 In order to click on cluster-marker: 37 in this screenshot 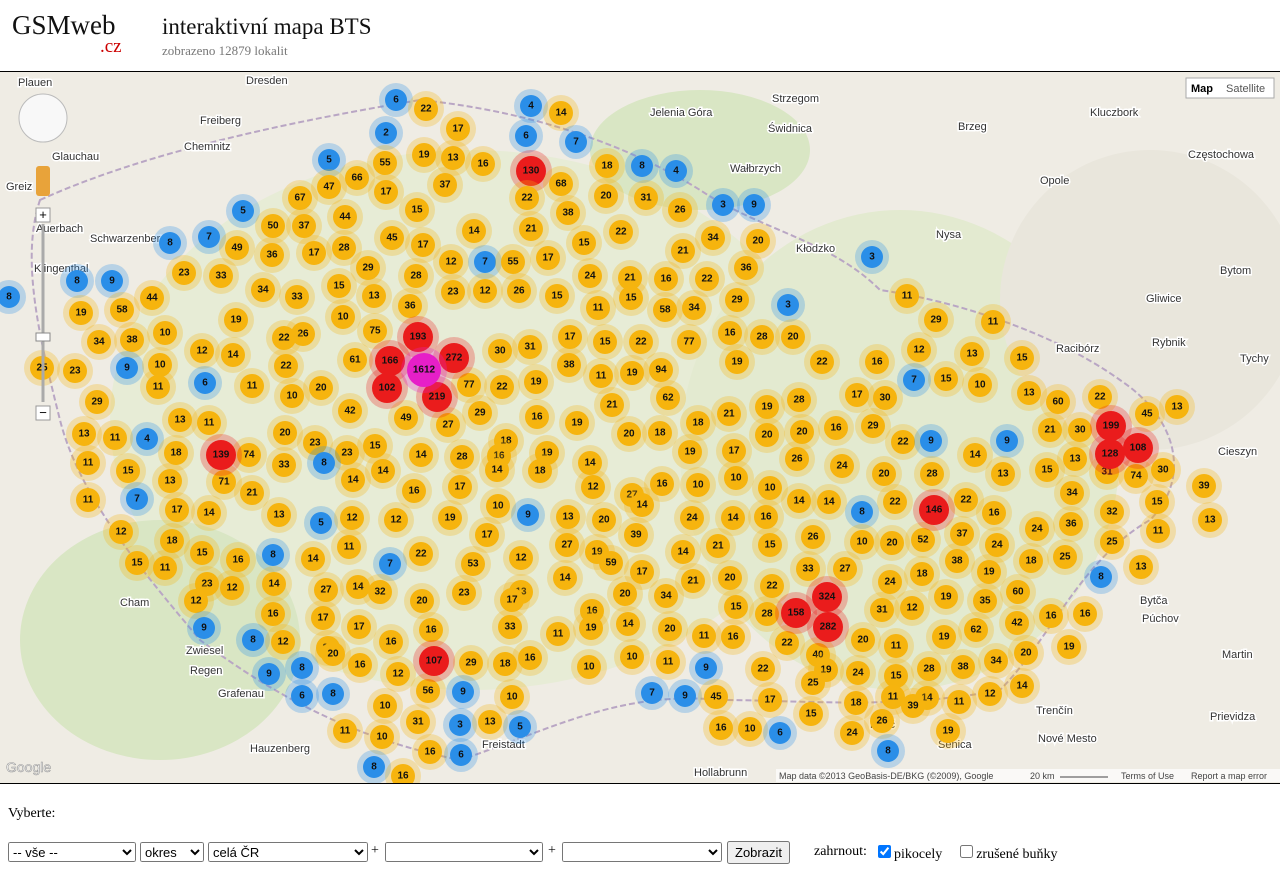, I will do `click(445, 185)`.